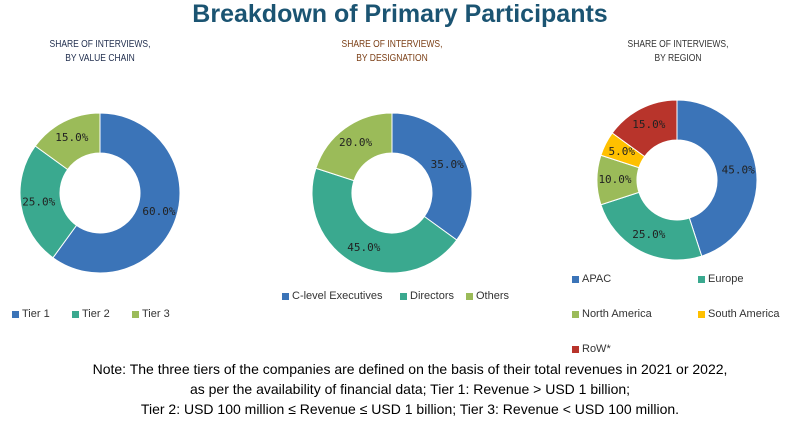 The image size is (800, 426). I want to click on chart2-legend-item: C-level Executives, so click(332, 296).